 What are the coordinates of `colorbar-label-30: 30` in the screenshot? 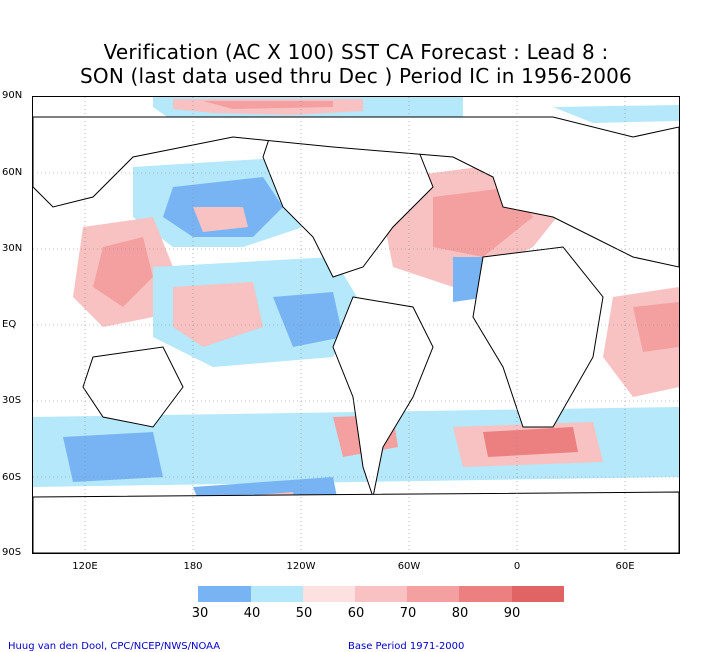 It's located at (200, 613).